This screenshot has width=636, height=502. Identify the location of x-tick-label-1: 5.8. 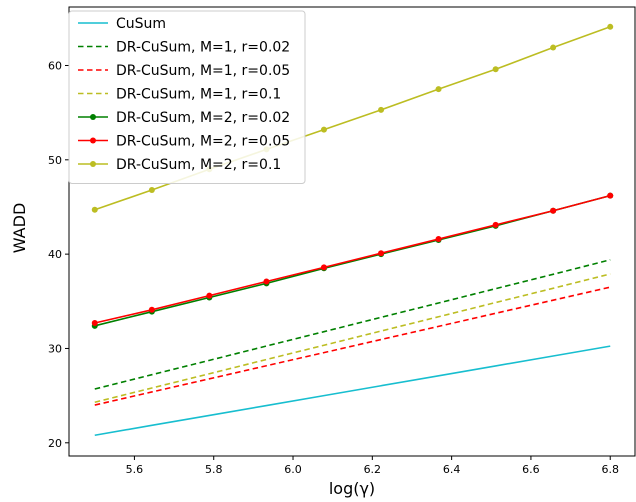
(214, 469).